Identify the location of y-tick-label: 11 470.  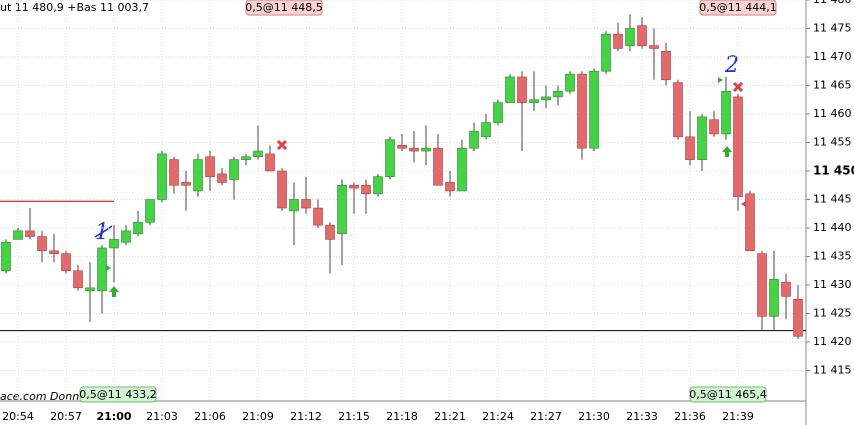
(832, 56).